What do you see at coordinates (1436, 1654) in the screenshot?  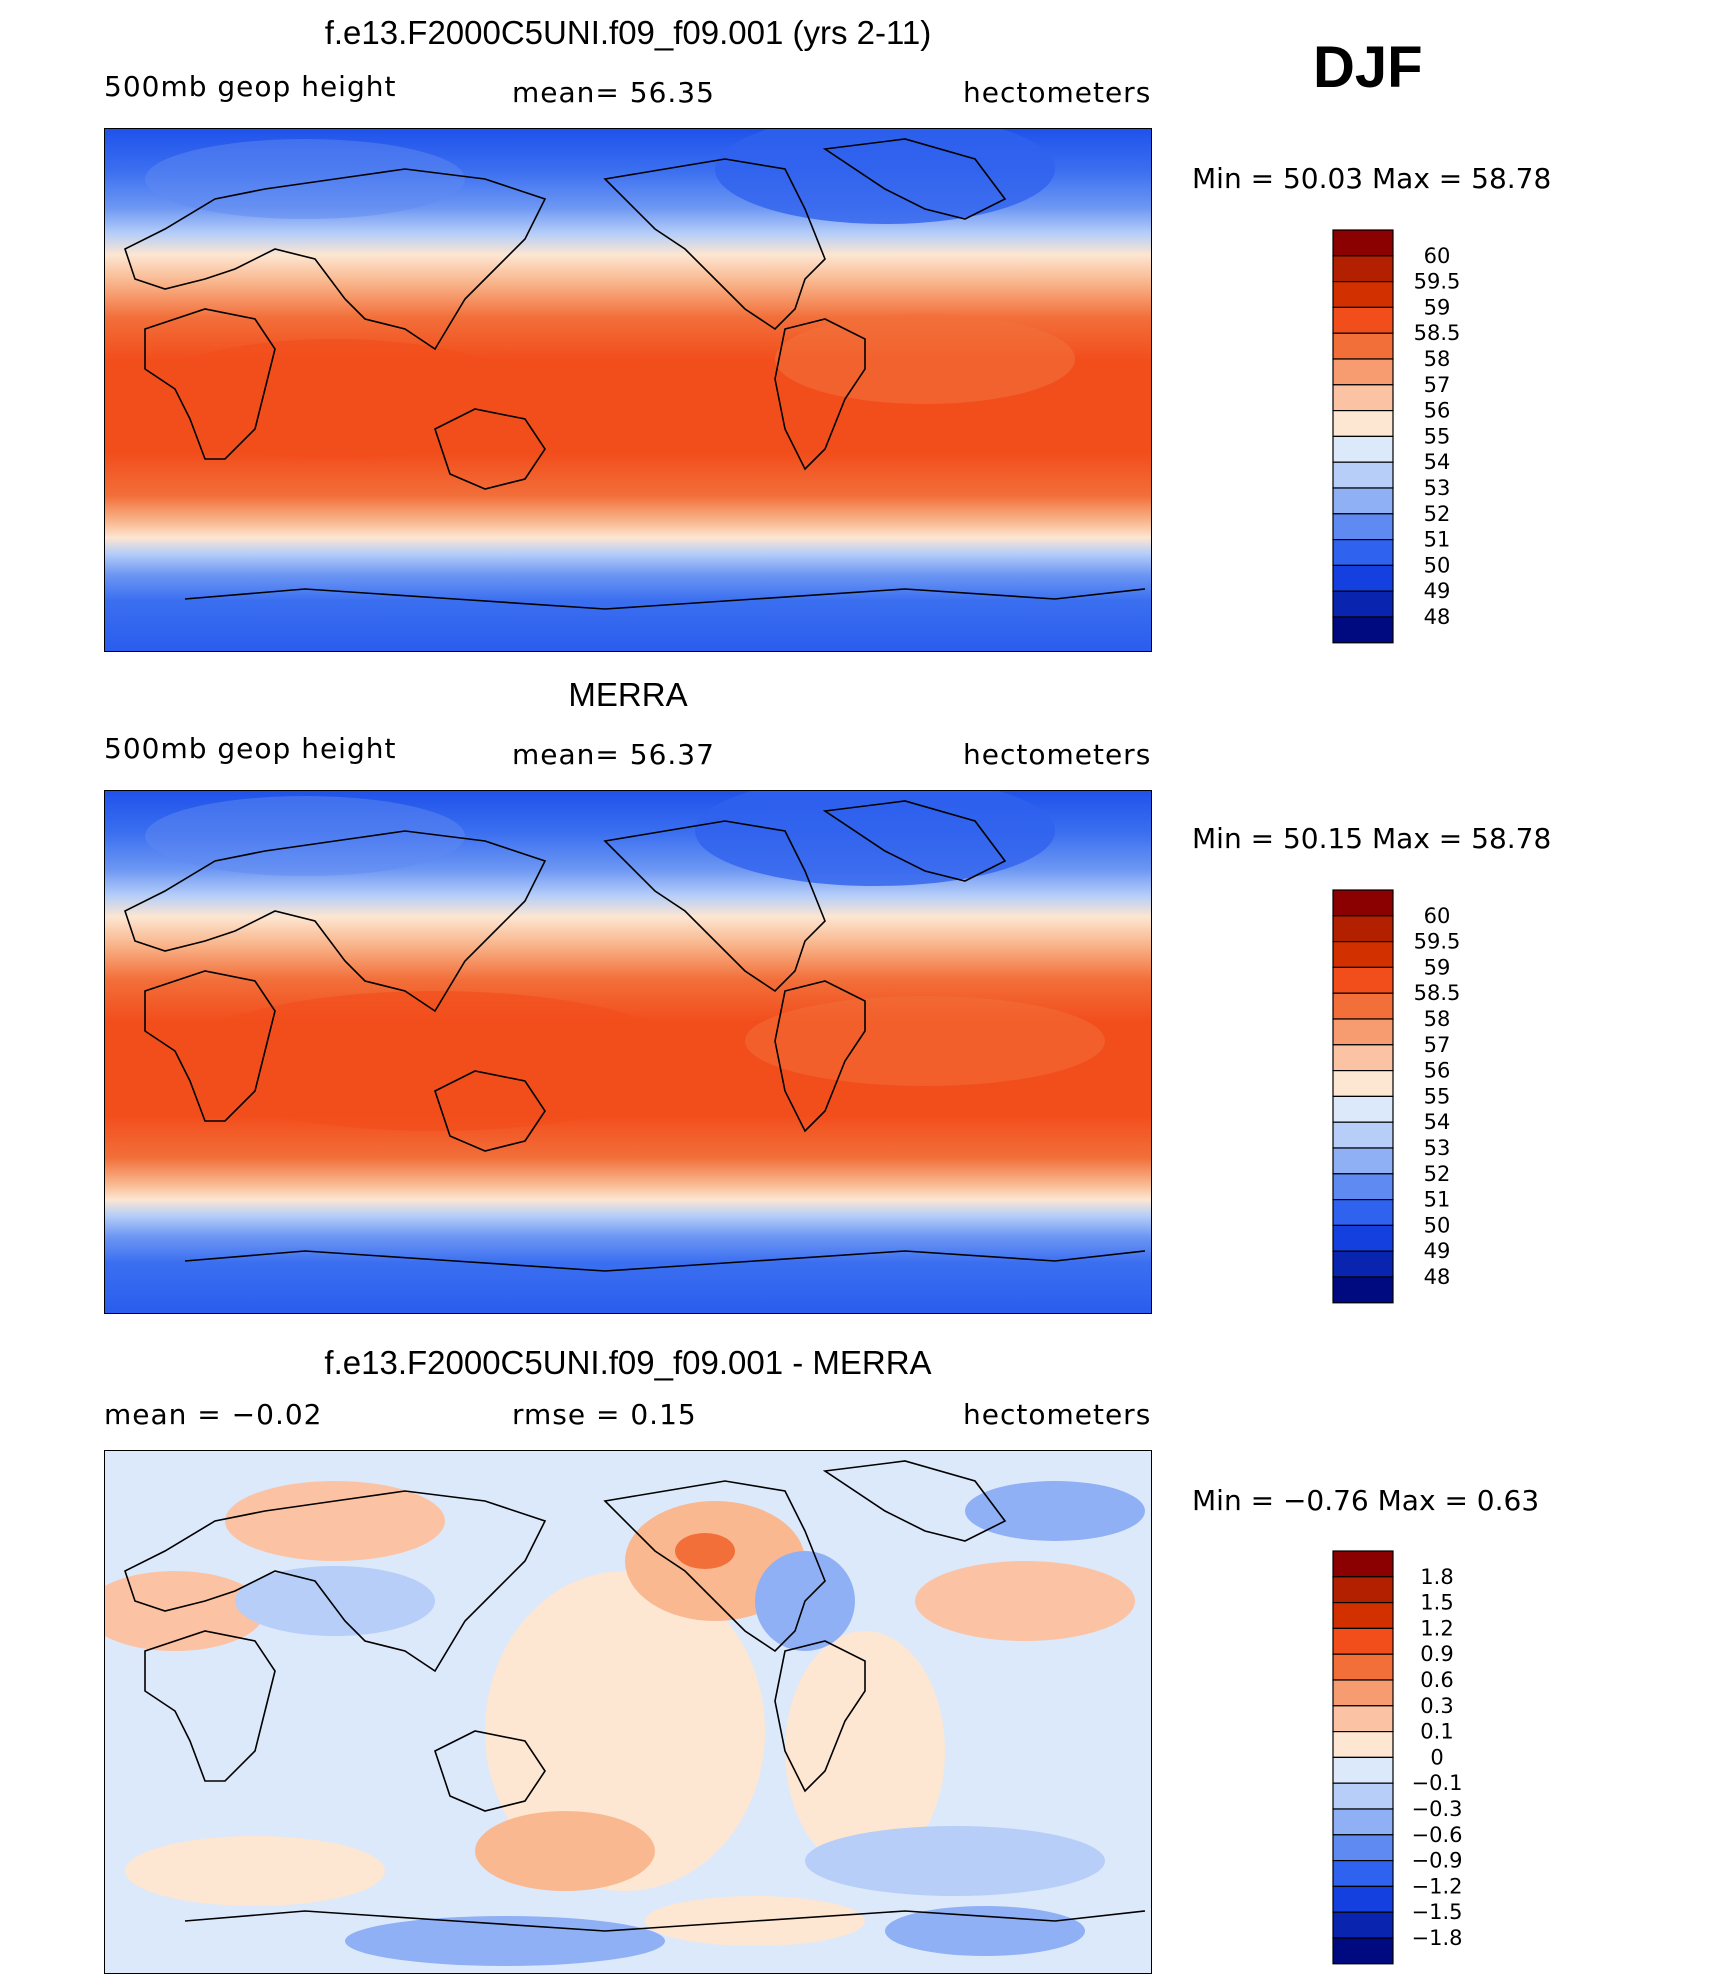 I see `colorbar-tick-label: 0.9` at bounding box center [1436, 1654].